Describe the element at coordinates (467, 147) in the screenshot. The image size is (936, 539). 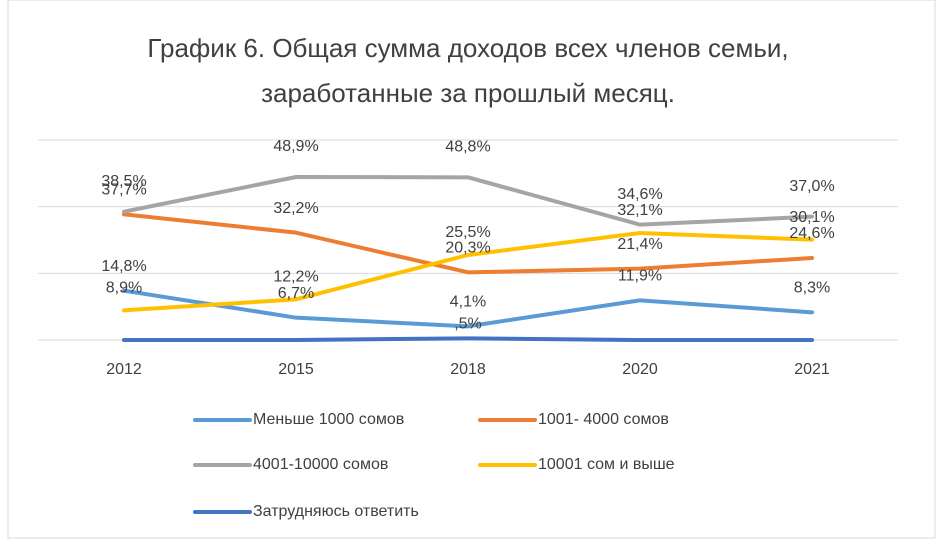
I see `data-label: 48,8%` at that location.